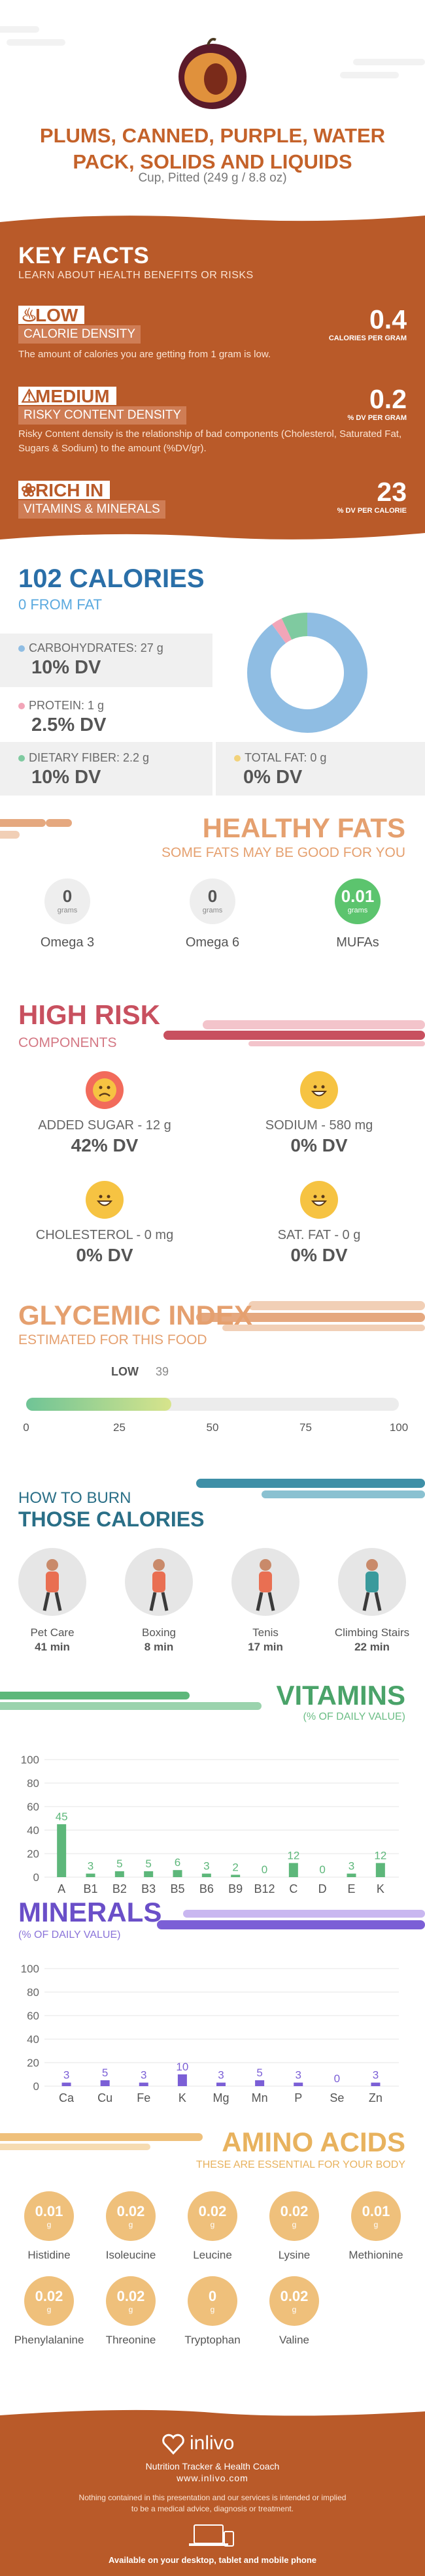 This screenshot has width=425, height=2576. What do you see at coordinates (162, 1371) in the screenshot?
I see `glycemic-value: 39` at bounding box center [162, 1371].